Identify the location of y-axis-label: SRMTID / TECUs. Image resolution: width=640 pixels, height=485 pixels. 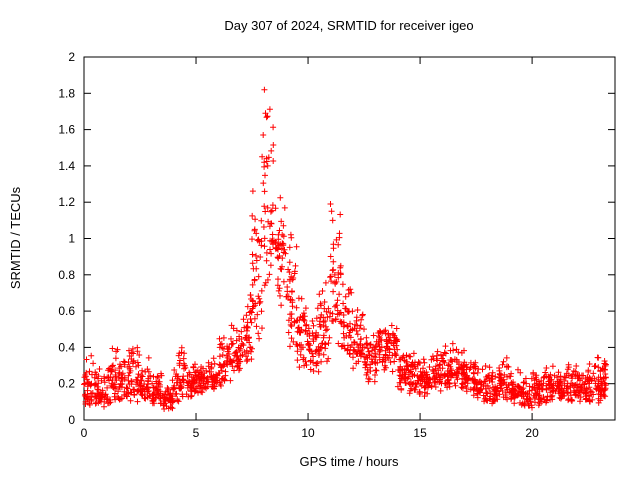
(15, 237).